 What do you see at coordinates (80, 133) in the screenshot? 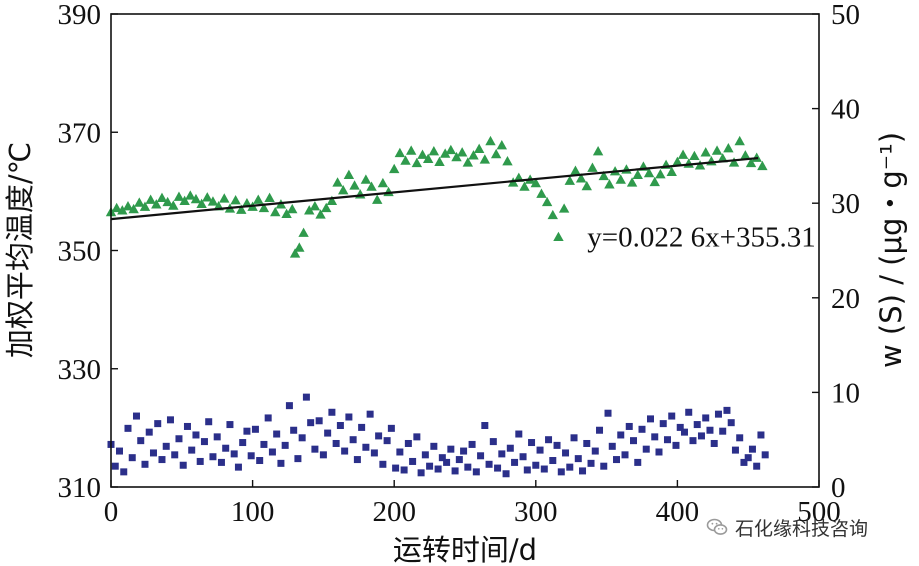
I see `y-left-tick-label: 370` at bounding box center [80, 133].